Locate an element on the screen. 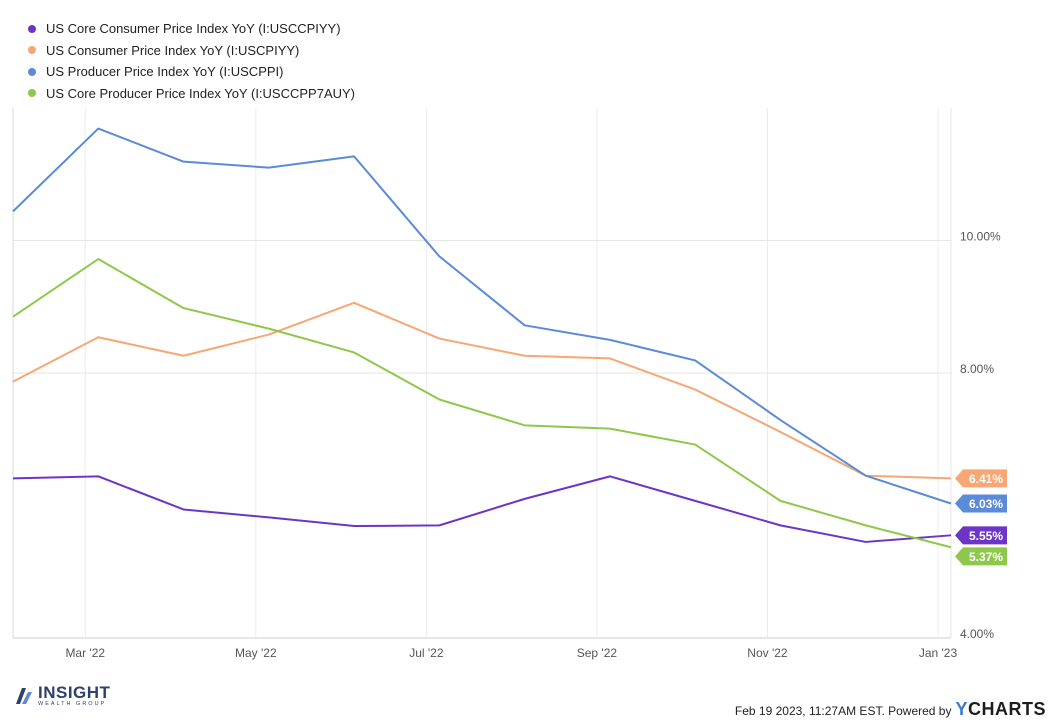 This screenshot has height=727, width=1060. y-tick-label: 8.00% is located at coordinates (977, 369).